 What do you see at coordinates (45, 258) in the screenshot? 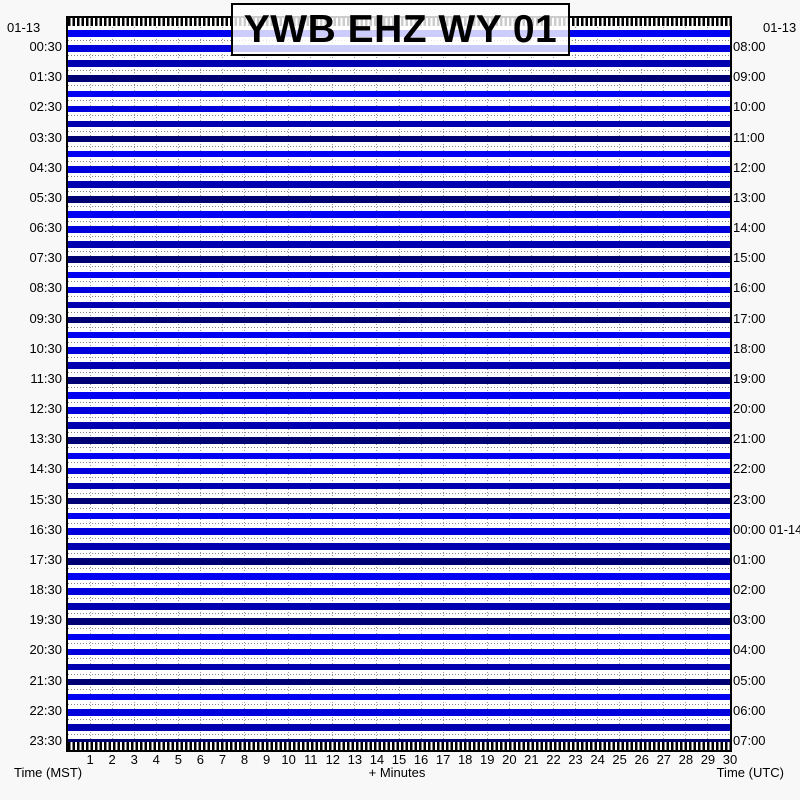
I see `left-time-label: 07:30` at bounding box center [45, 258].